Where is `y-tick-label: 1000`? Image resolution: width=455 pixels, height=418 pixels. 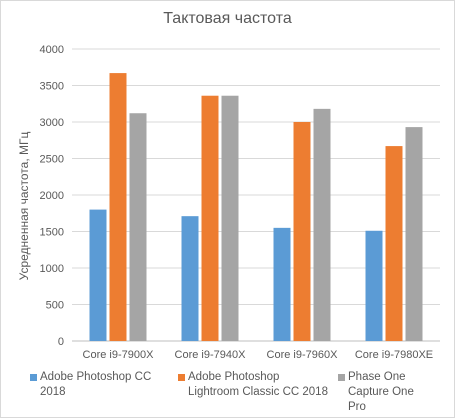
y-tick-label: 1000 is located at coordinates (52, 269).